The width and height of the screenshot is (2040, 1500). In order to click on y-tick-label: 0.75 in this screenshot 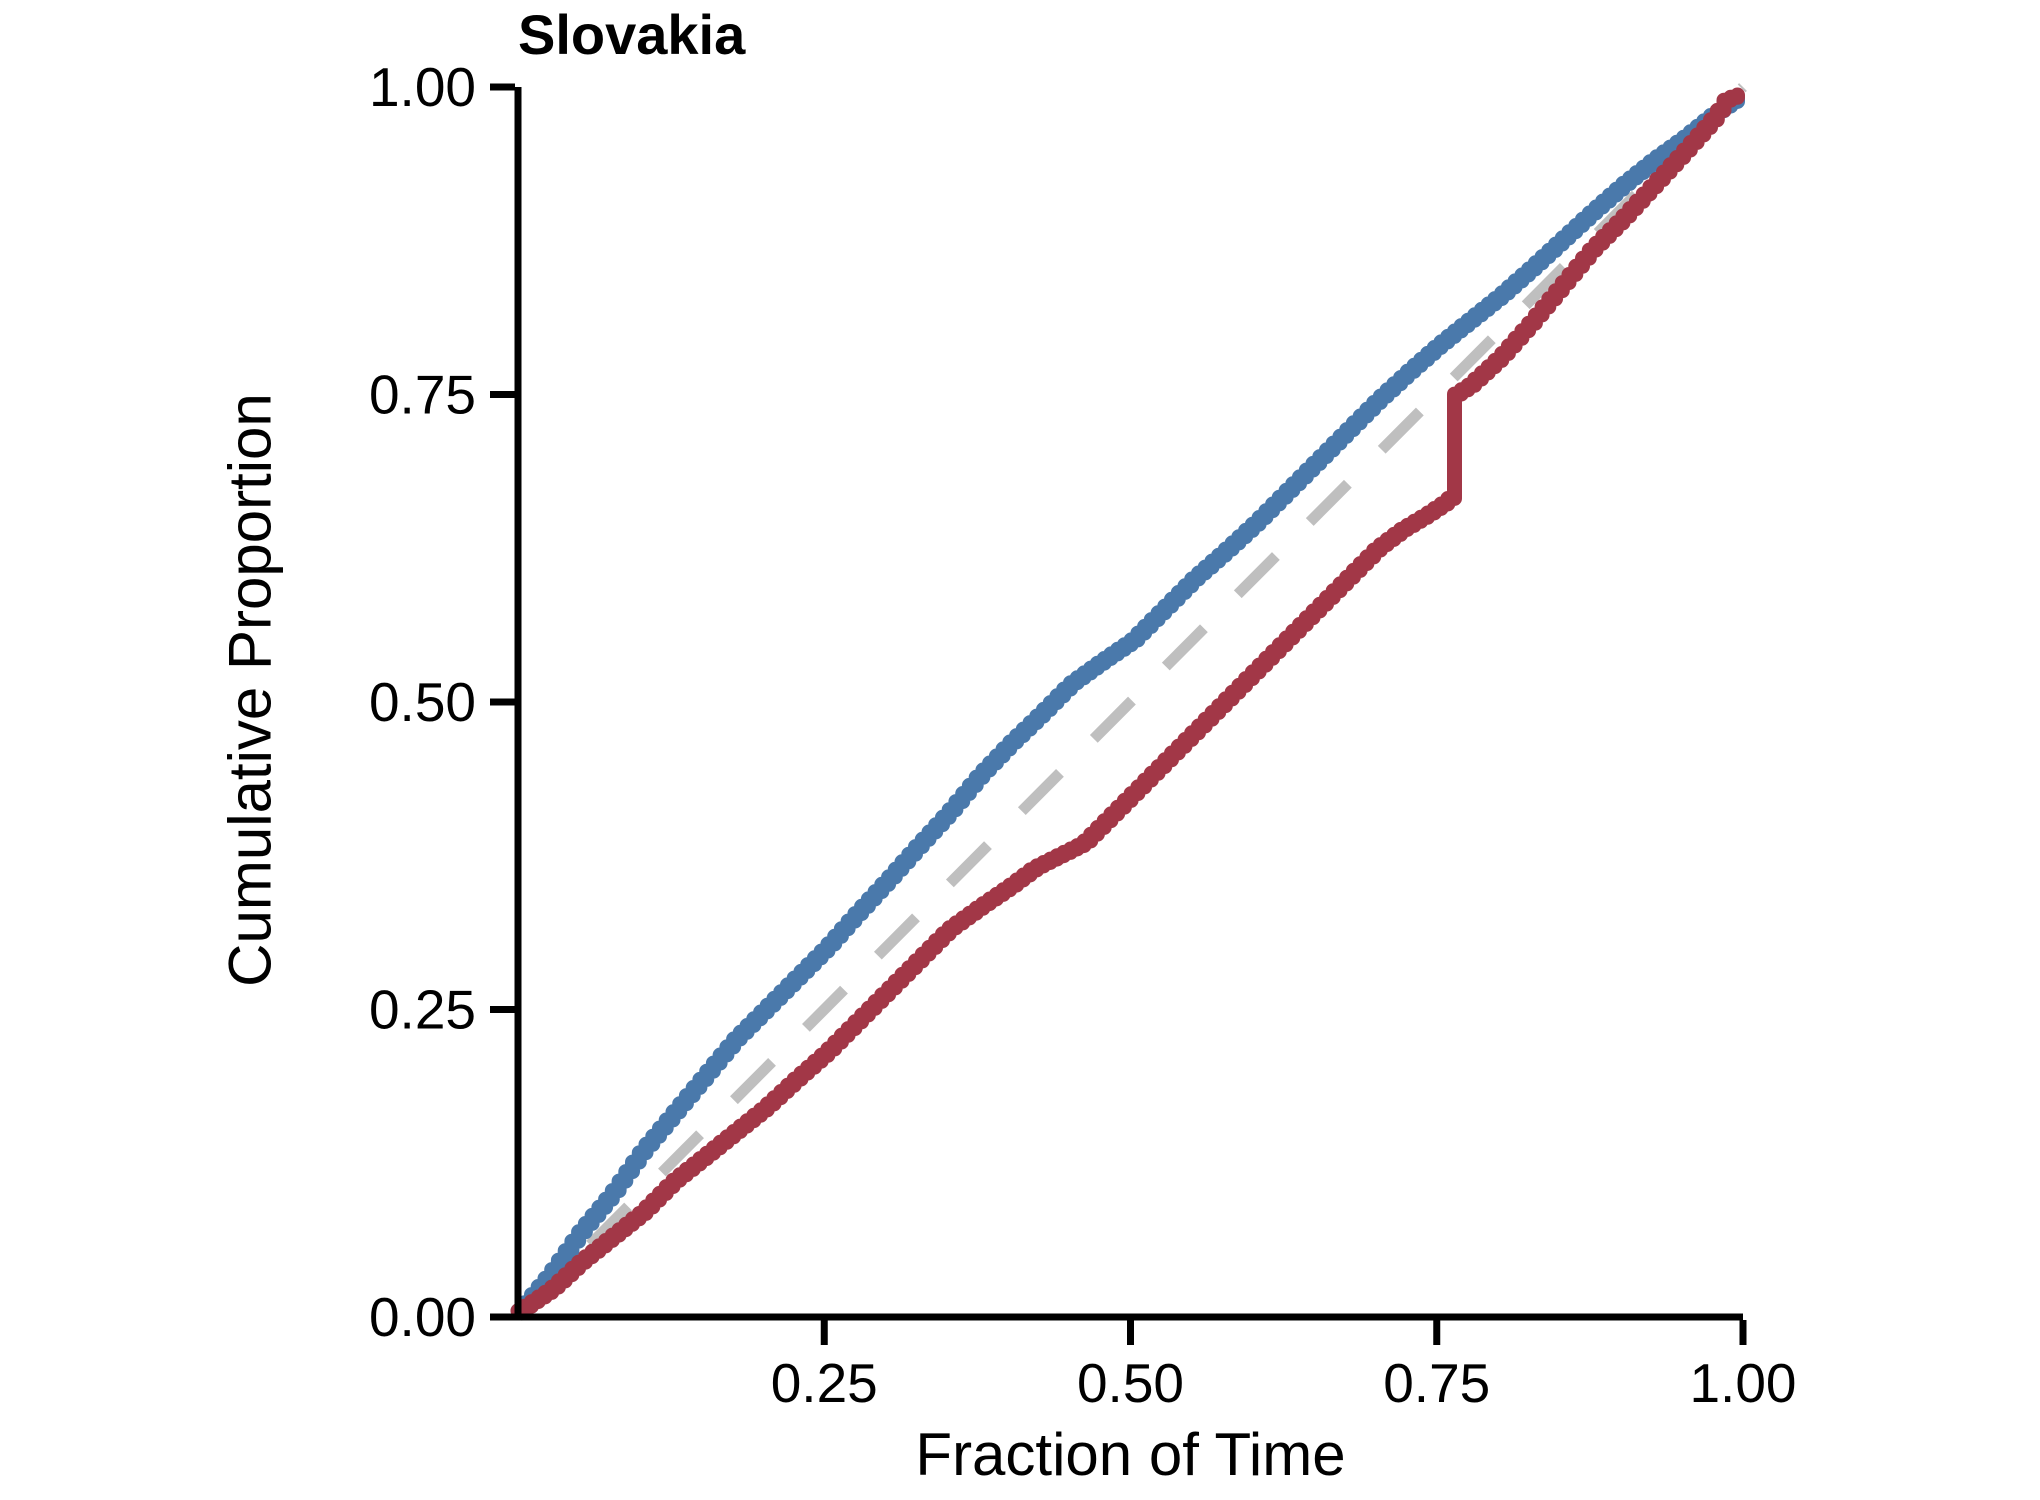, I will do `click(422, 395)`.